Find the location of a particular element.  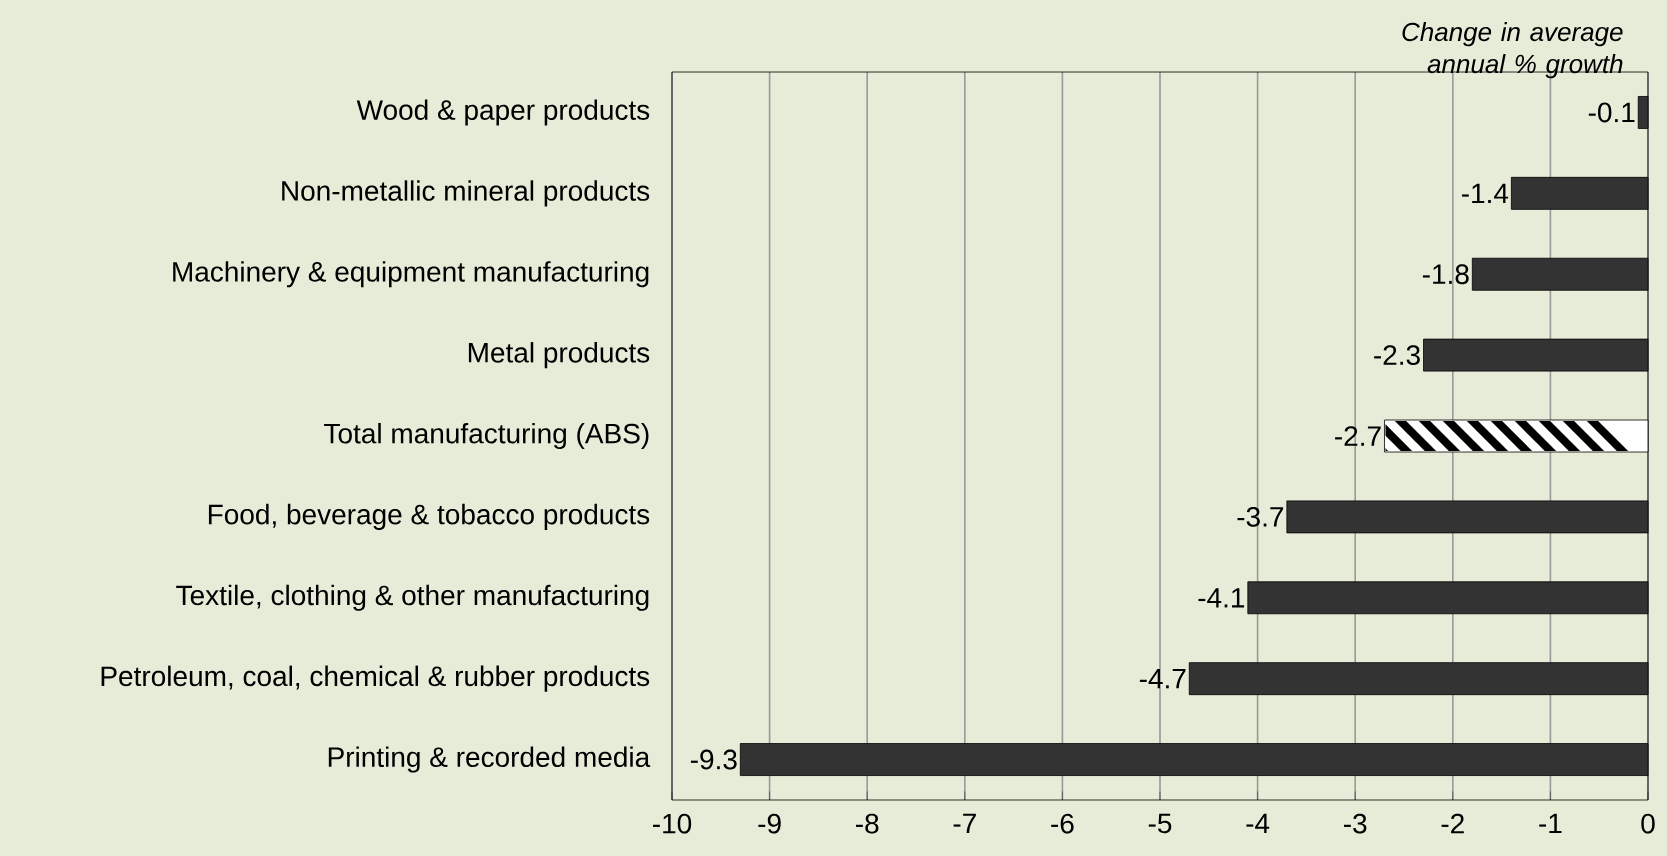

x-tick-label: -6 is located at coordinates (1062, 823).